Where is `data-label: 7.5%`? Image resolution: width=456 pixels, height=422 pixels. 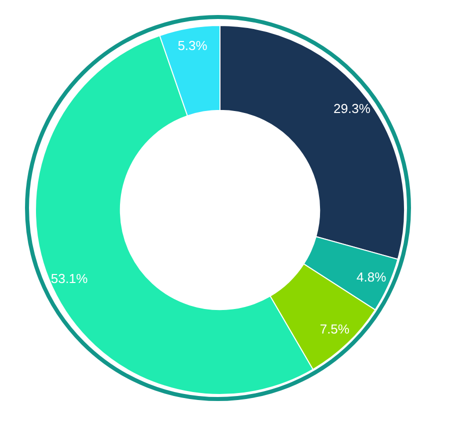 data-label: 7.5% is located at coordinates (335, 328).